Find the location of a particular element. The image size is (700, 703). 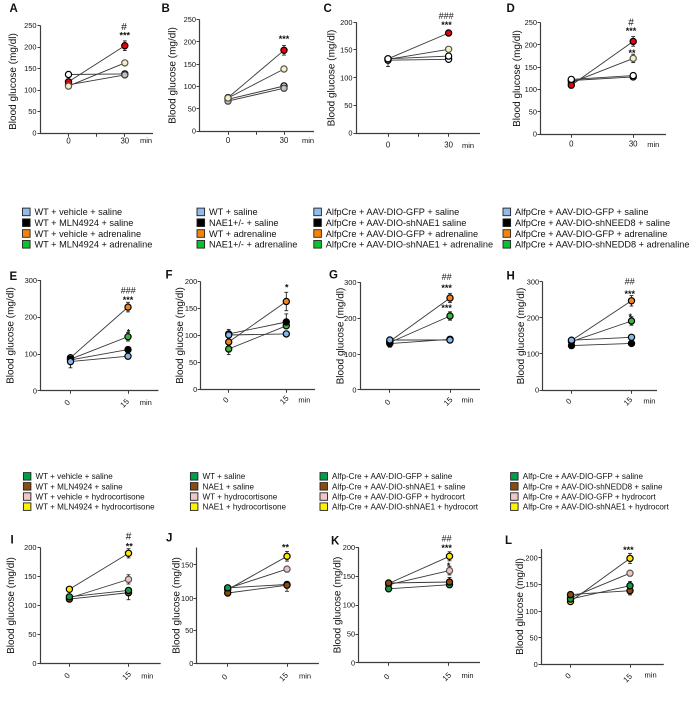

svg-text:AlfpCre + AAV-DIO-shNAE1 + adr: AlfpCre + AAV-DIO-shNAE1 + adrenaline is located at coordinates (409, 245).